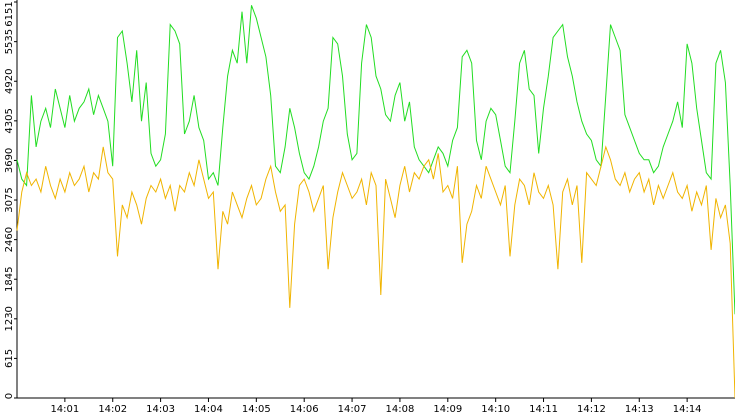  Describe the element at coordinates (9, 318) in the screenshot. I see `y-tick-label: 1230` at that location.